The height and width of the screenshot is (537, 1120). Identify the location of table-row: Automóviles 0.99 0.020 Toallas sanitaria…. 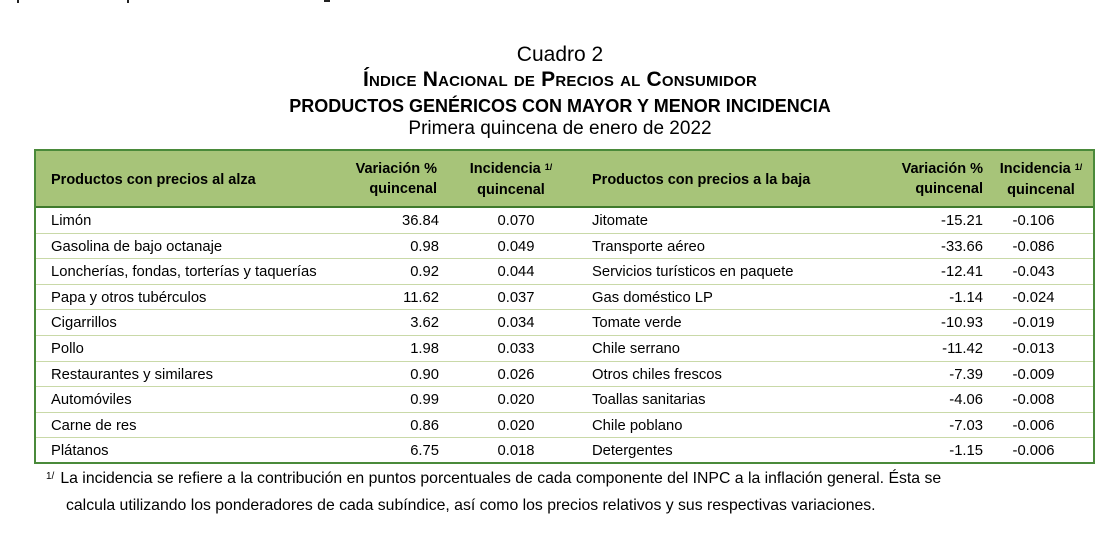
(564, 400).